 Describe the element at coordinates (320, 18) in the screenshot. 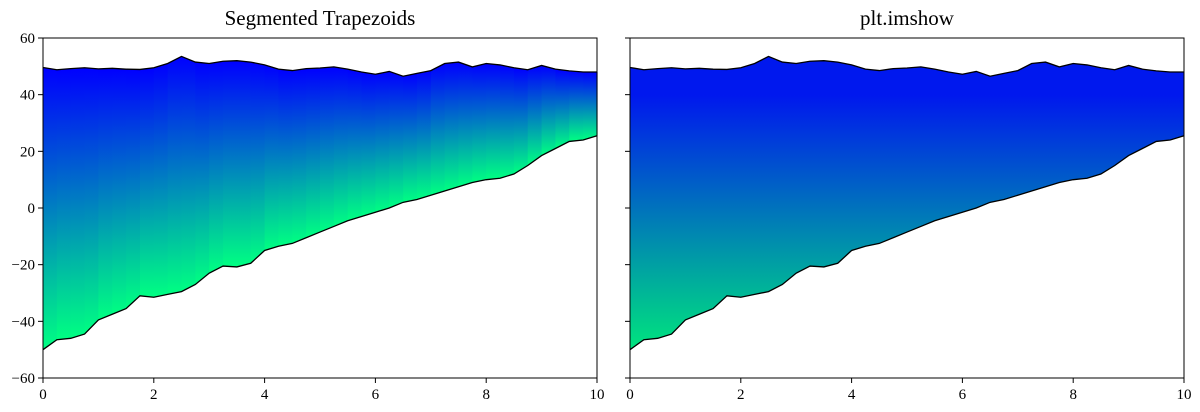

I see `chart-title: Segmented Trapezoids` at that location.